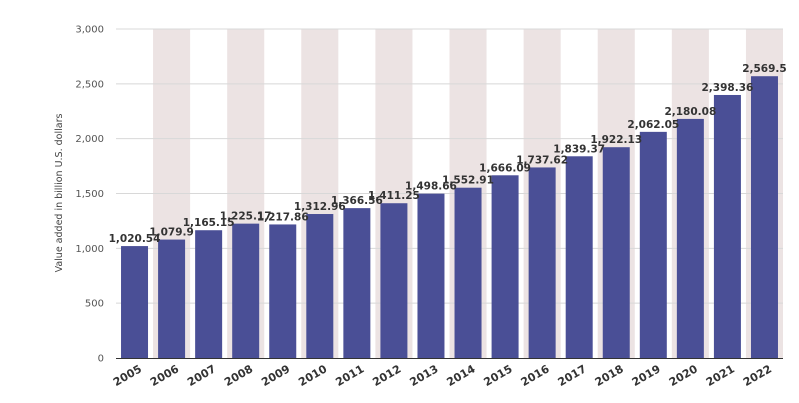  Describe the element at coordinates (357, 201) in the screenshot. I see `data-label-2011: 1,366.56` at that location.